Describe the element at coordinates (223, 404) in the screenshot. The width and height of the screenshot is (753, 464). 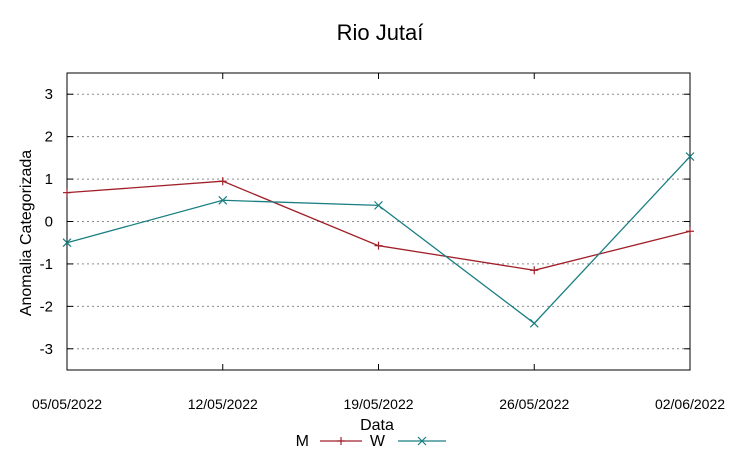
I see `x-tick-label: 12/05/2022` at that location.